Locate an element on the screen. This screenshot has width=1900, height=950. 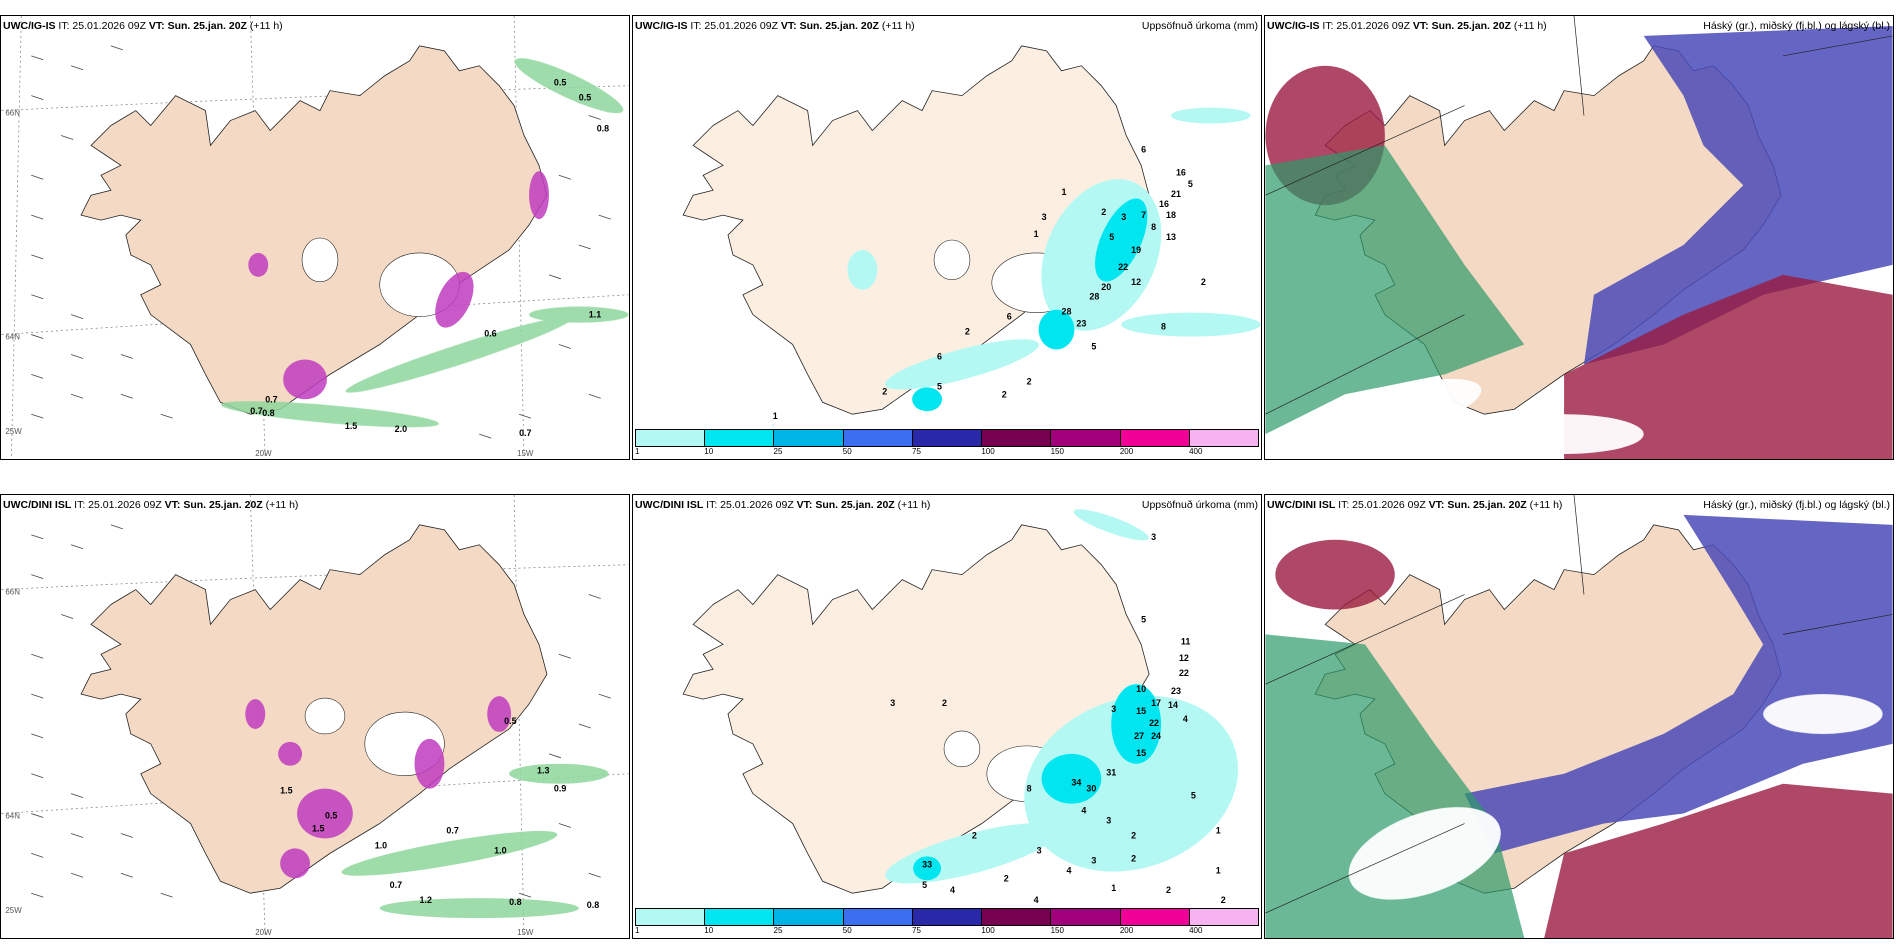
colorbar-tick: 75 is located at coordinates (916, 451).